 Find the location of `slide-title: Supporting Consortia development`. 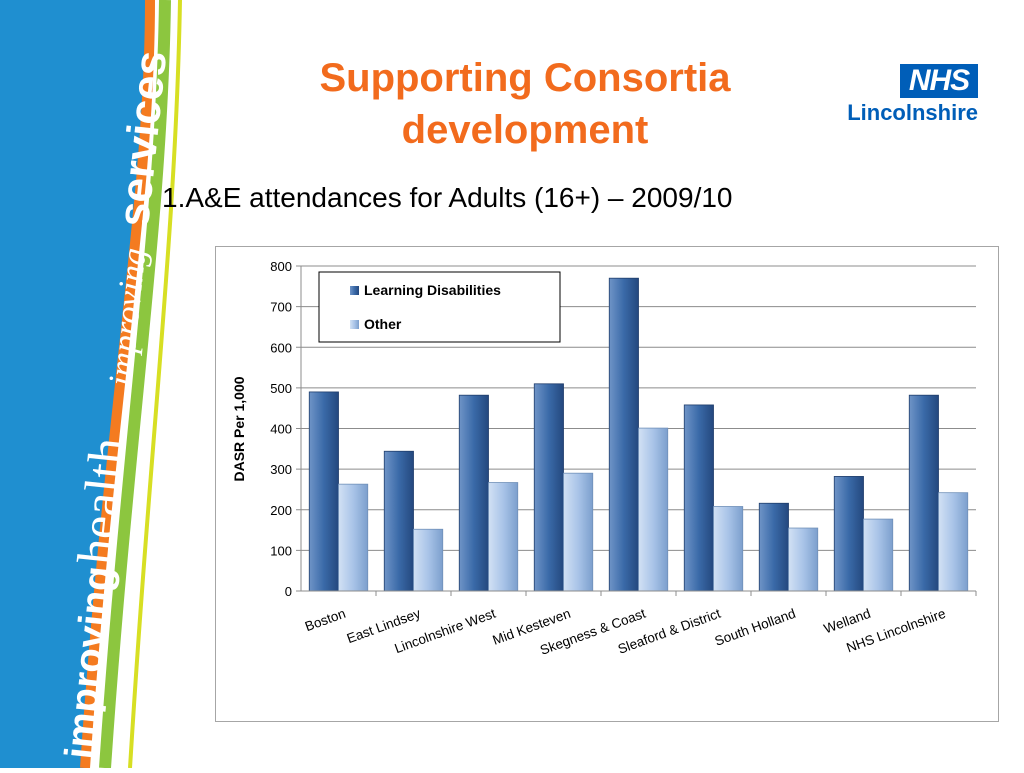

slide-title: Supporting Consortia development is located at coordinates (525, 104).